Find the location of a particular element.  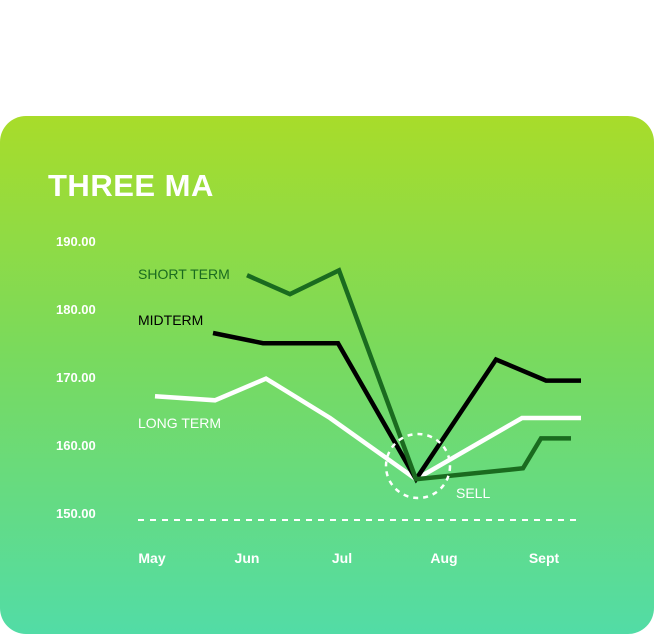

y-axis: 190.00 180.00 170.00 160.00 150.00 is located at coordinates (76, 377).